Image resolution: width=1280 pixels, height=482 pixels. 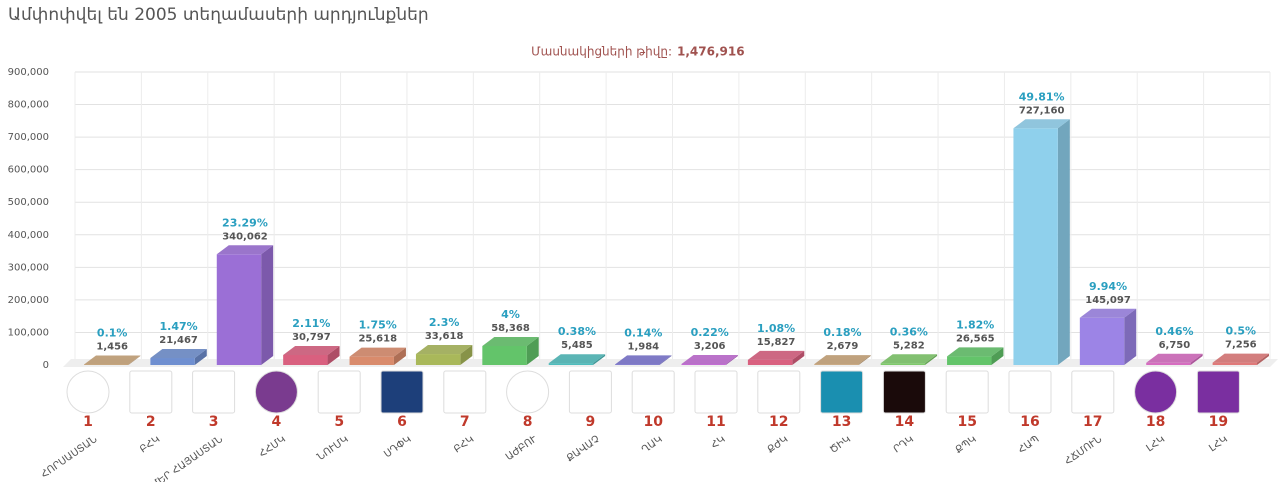 I want to click on party-number: 15, so click(x=966, y=422).